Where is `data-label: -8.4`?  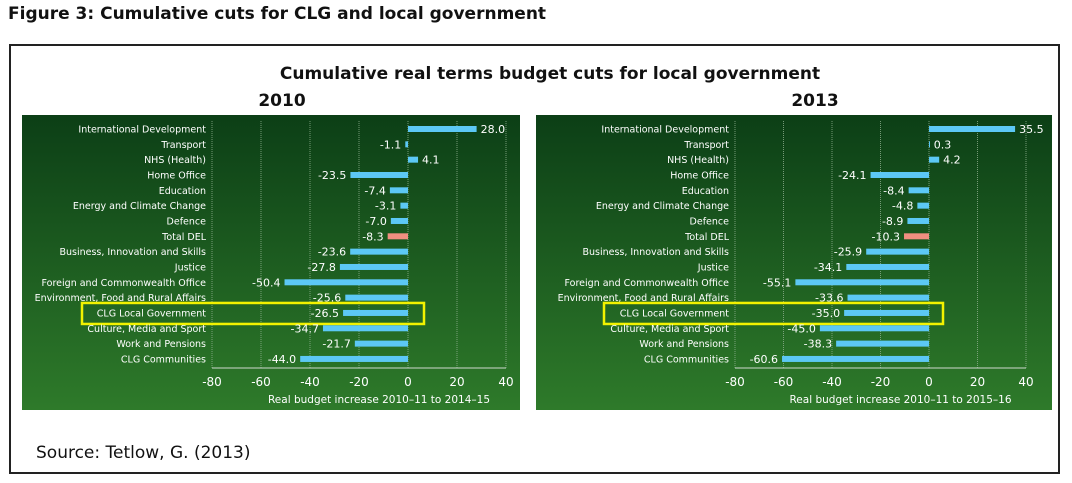 data-label: -8.4 is located at coordinates (893, 190).